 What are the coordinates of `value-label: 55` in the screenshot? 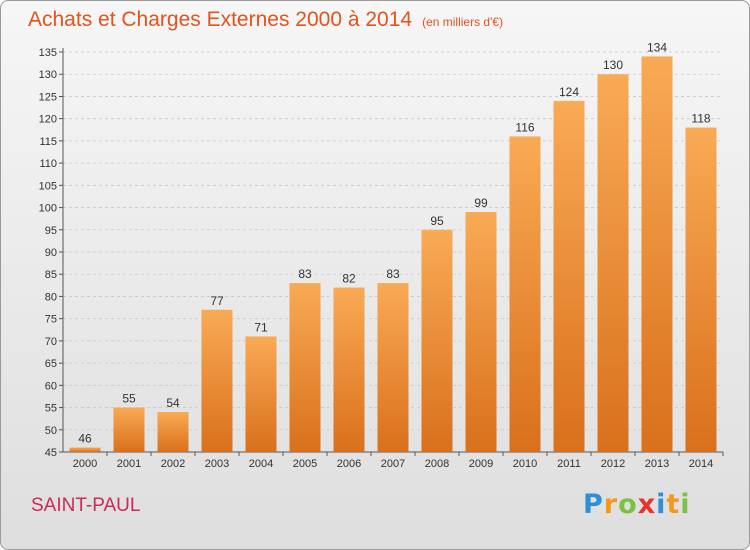 It's located at (129, 399).